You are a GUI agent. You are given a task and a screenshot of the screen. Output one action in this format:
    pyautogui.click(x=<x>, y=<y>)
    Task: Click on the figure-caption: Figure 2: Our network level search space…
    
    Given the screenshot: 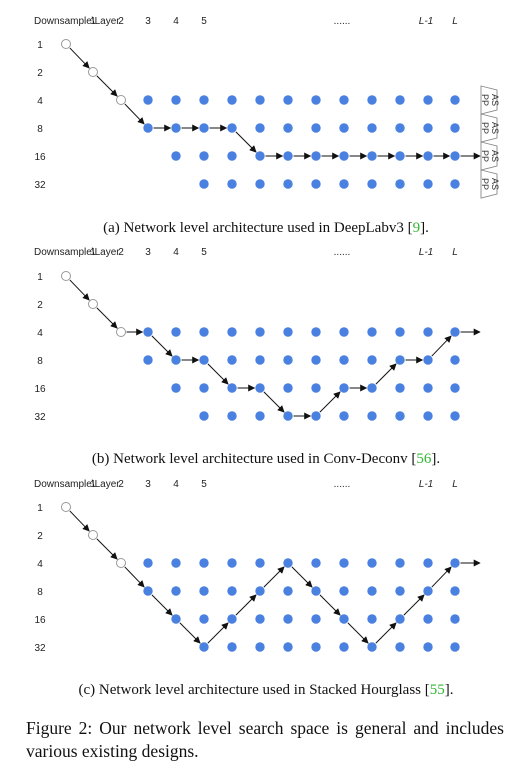 What is the action you would take?
    pyautogui.click(x=265, y=739)
    